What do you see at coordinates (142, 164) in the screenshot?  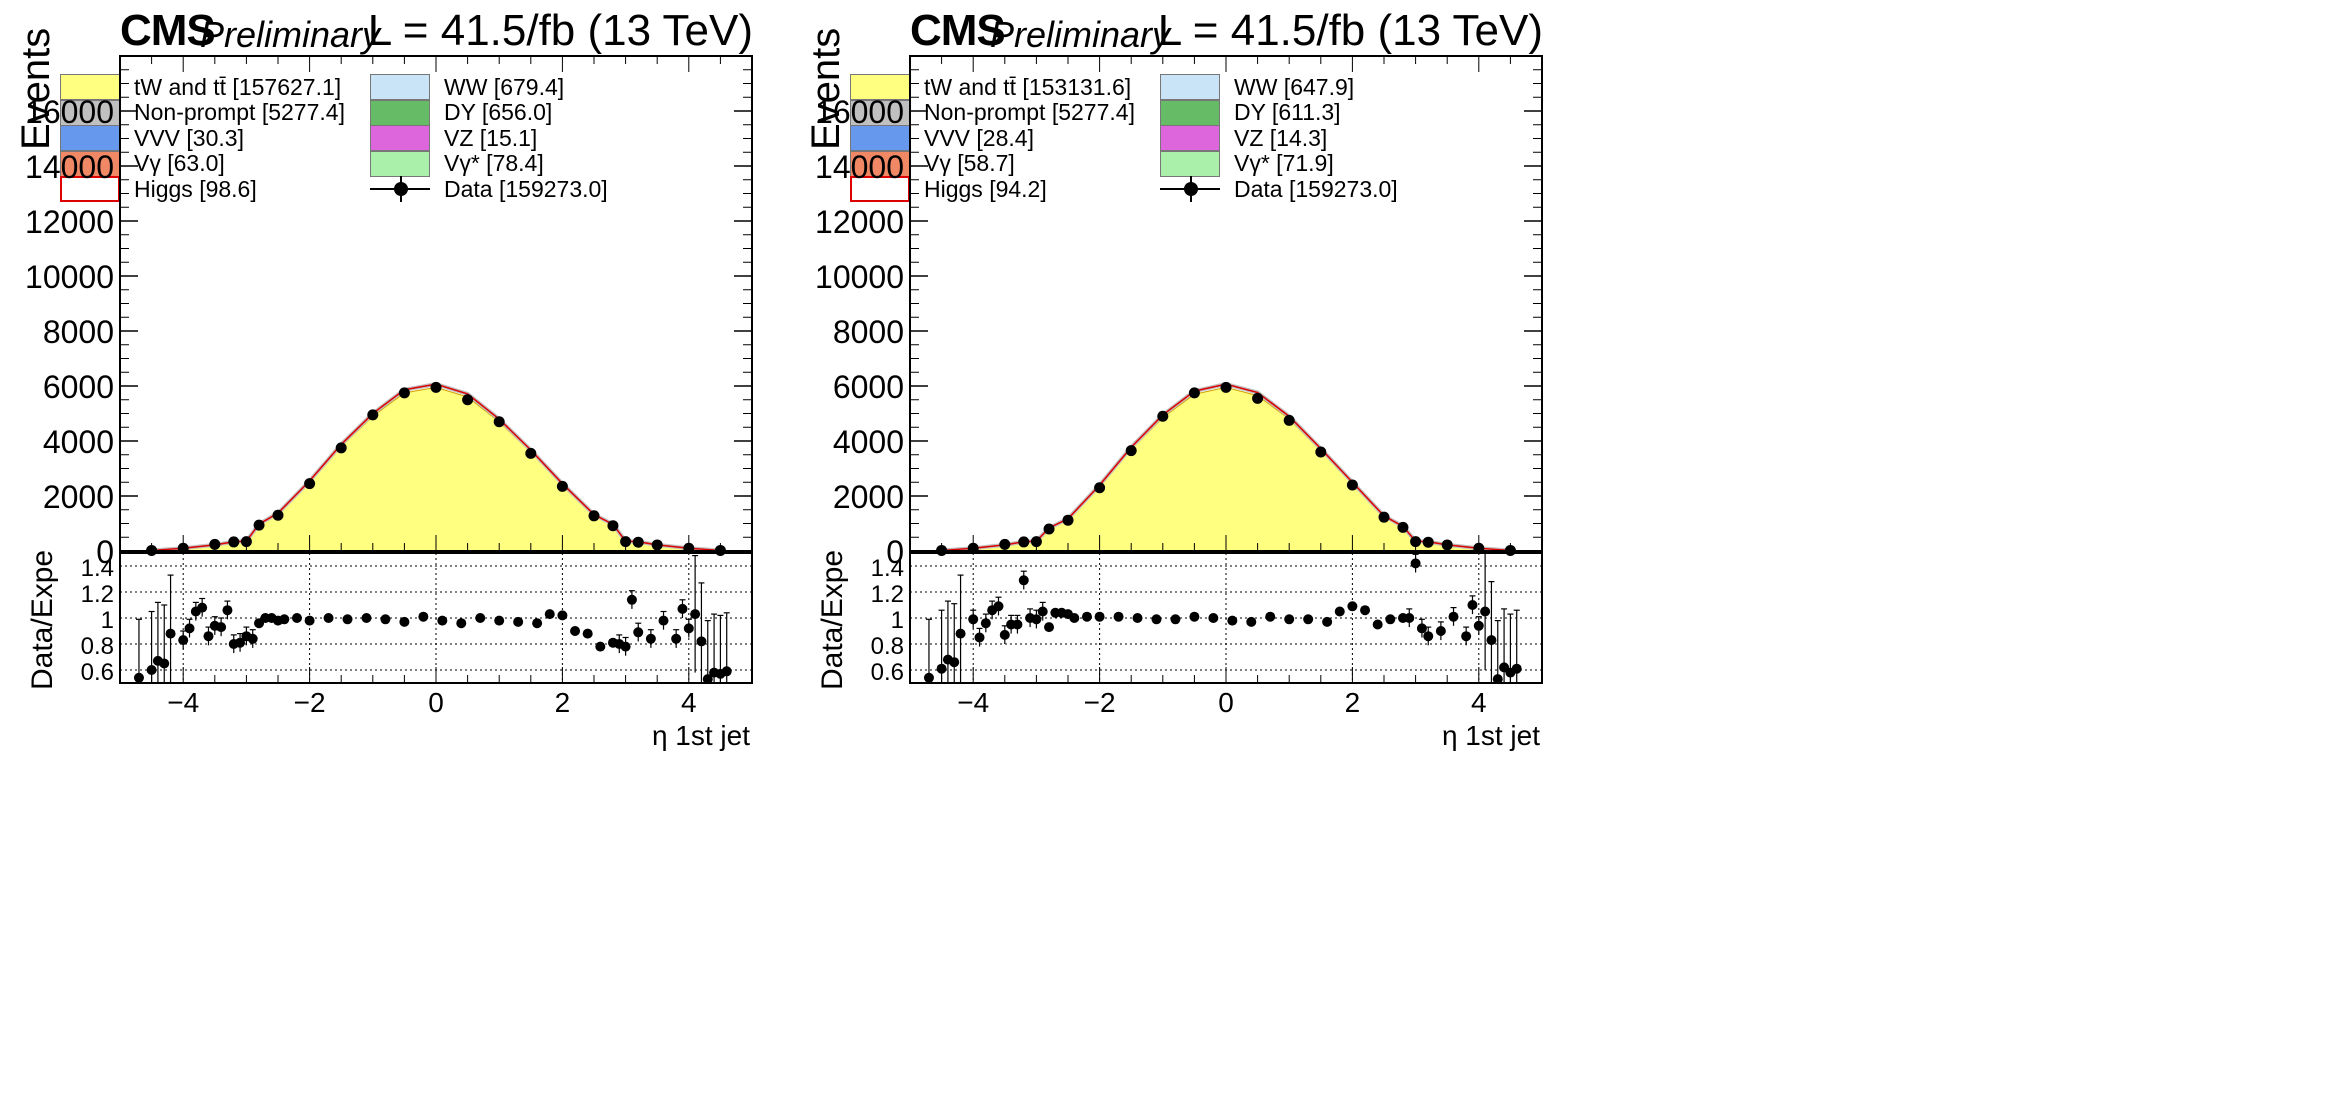 I see `legend-item: Vγ [63.0]` at bounding box center [142, 164].